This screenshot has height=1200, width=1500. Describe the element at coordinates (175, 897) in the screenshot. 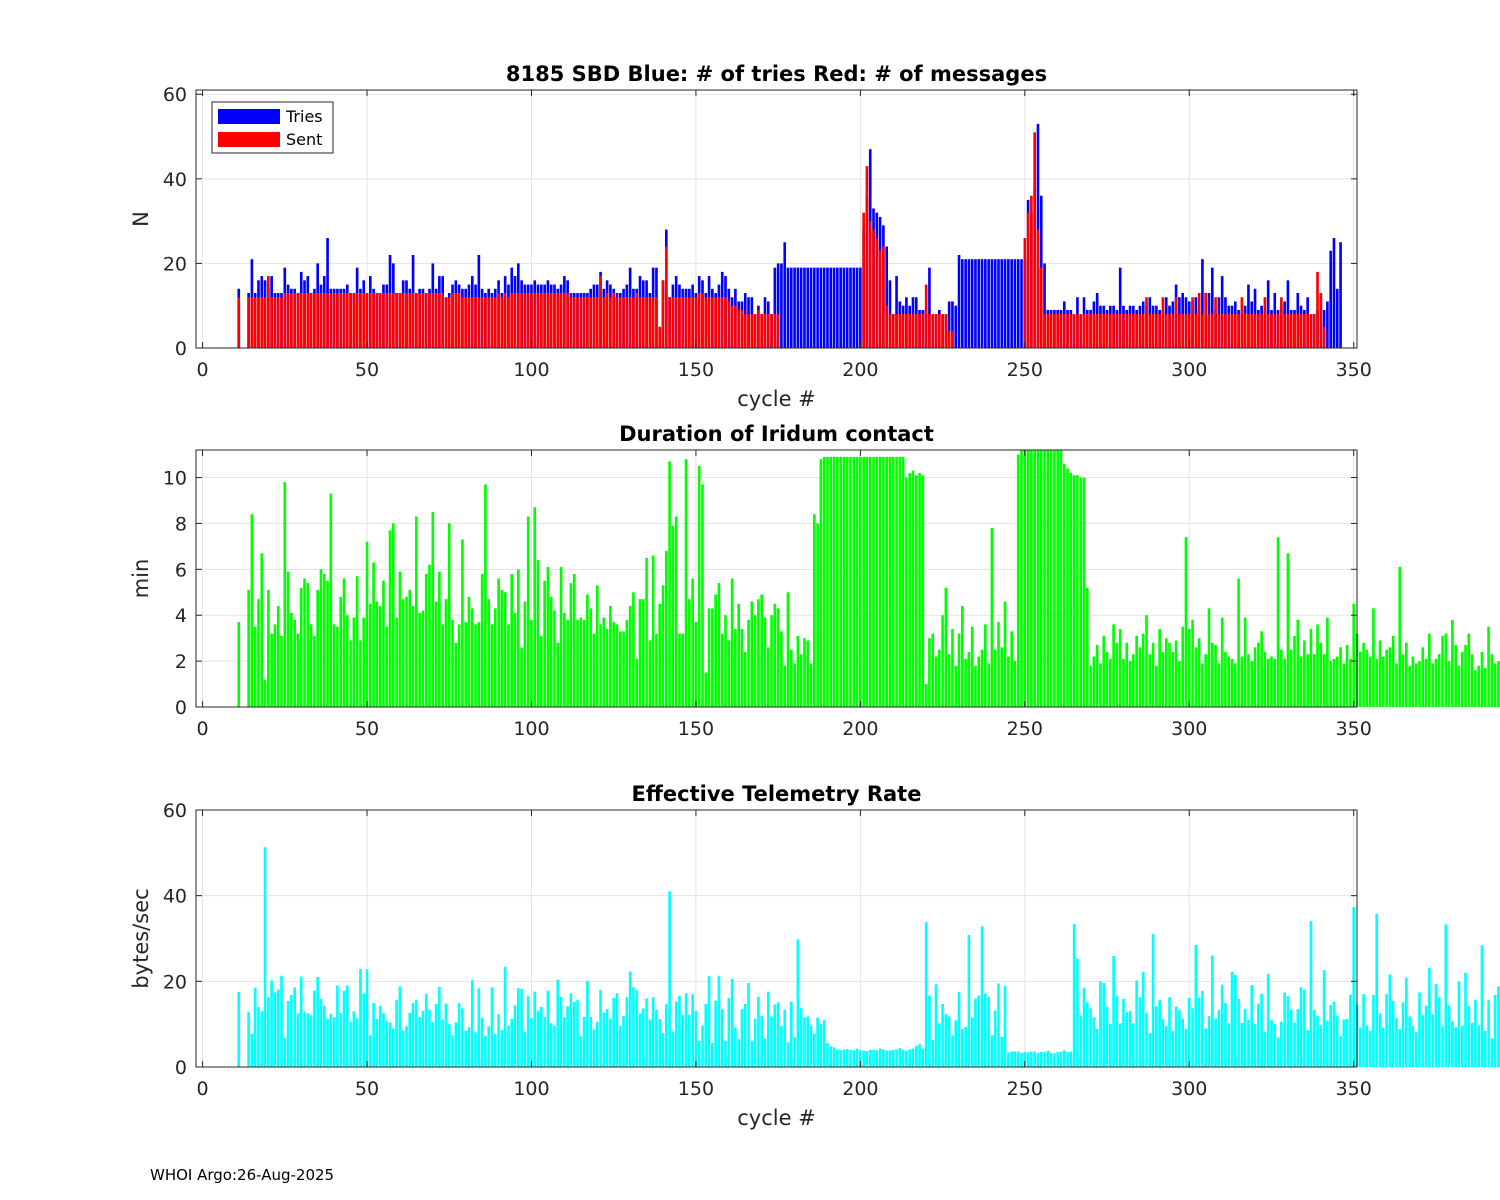

I see `y-tick-label: 40` at that location.